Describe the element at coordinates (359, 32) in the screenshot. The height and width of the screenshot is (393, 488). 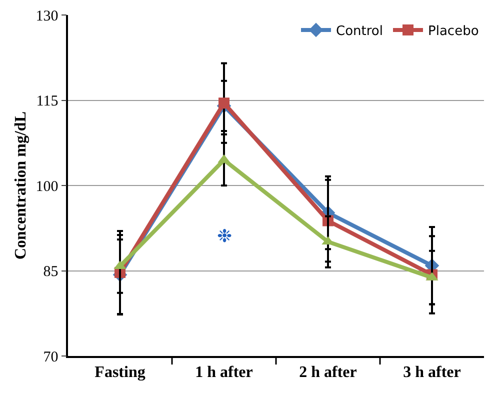
I see `legend-label: Control` at that location.